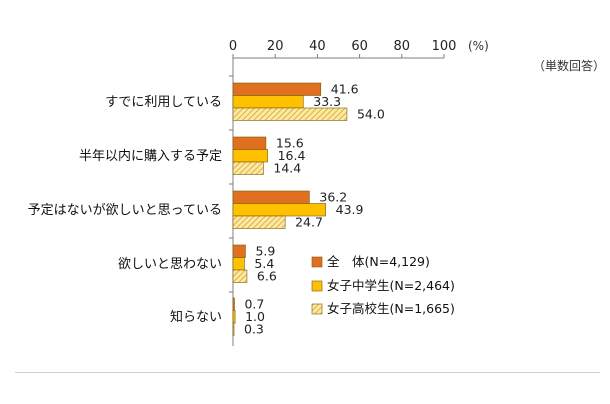 This screenshot has width=610, height=404. I want to click on data-label: 24.7, so click(309, 222).